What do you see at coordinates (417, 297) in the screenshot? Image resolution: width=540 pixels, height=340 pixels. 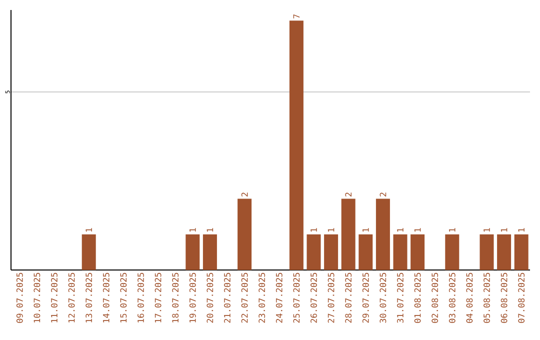 I see `x-tick-label: 01.08.2025` at bounding box center [417, 297].